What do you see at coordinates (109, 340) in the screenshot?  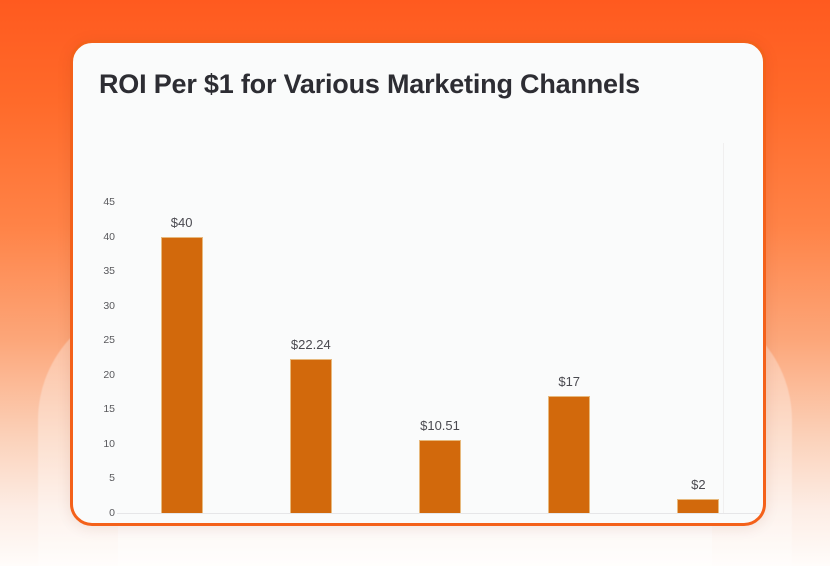 I see `y-axis-tick-label: 25` at bounding box center [109, 340].